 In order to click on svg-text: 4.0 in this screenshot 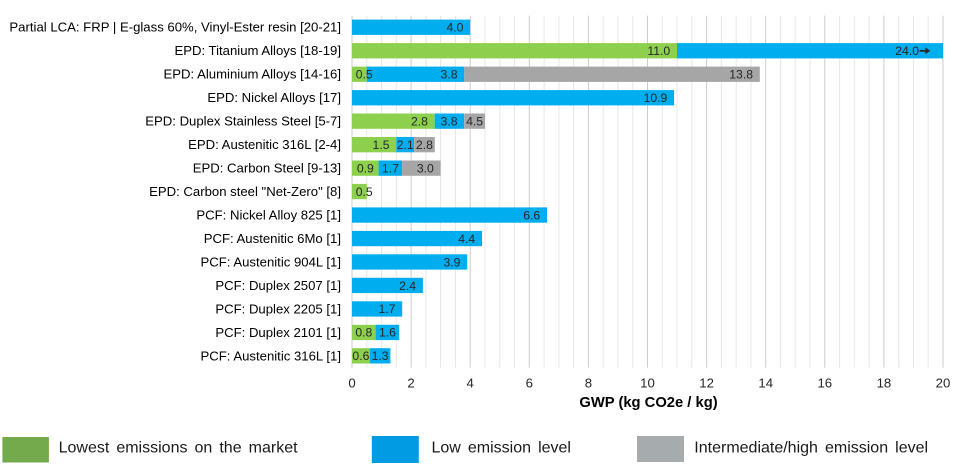, I will do `click(454, 28)`.